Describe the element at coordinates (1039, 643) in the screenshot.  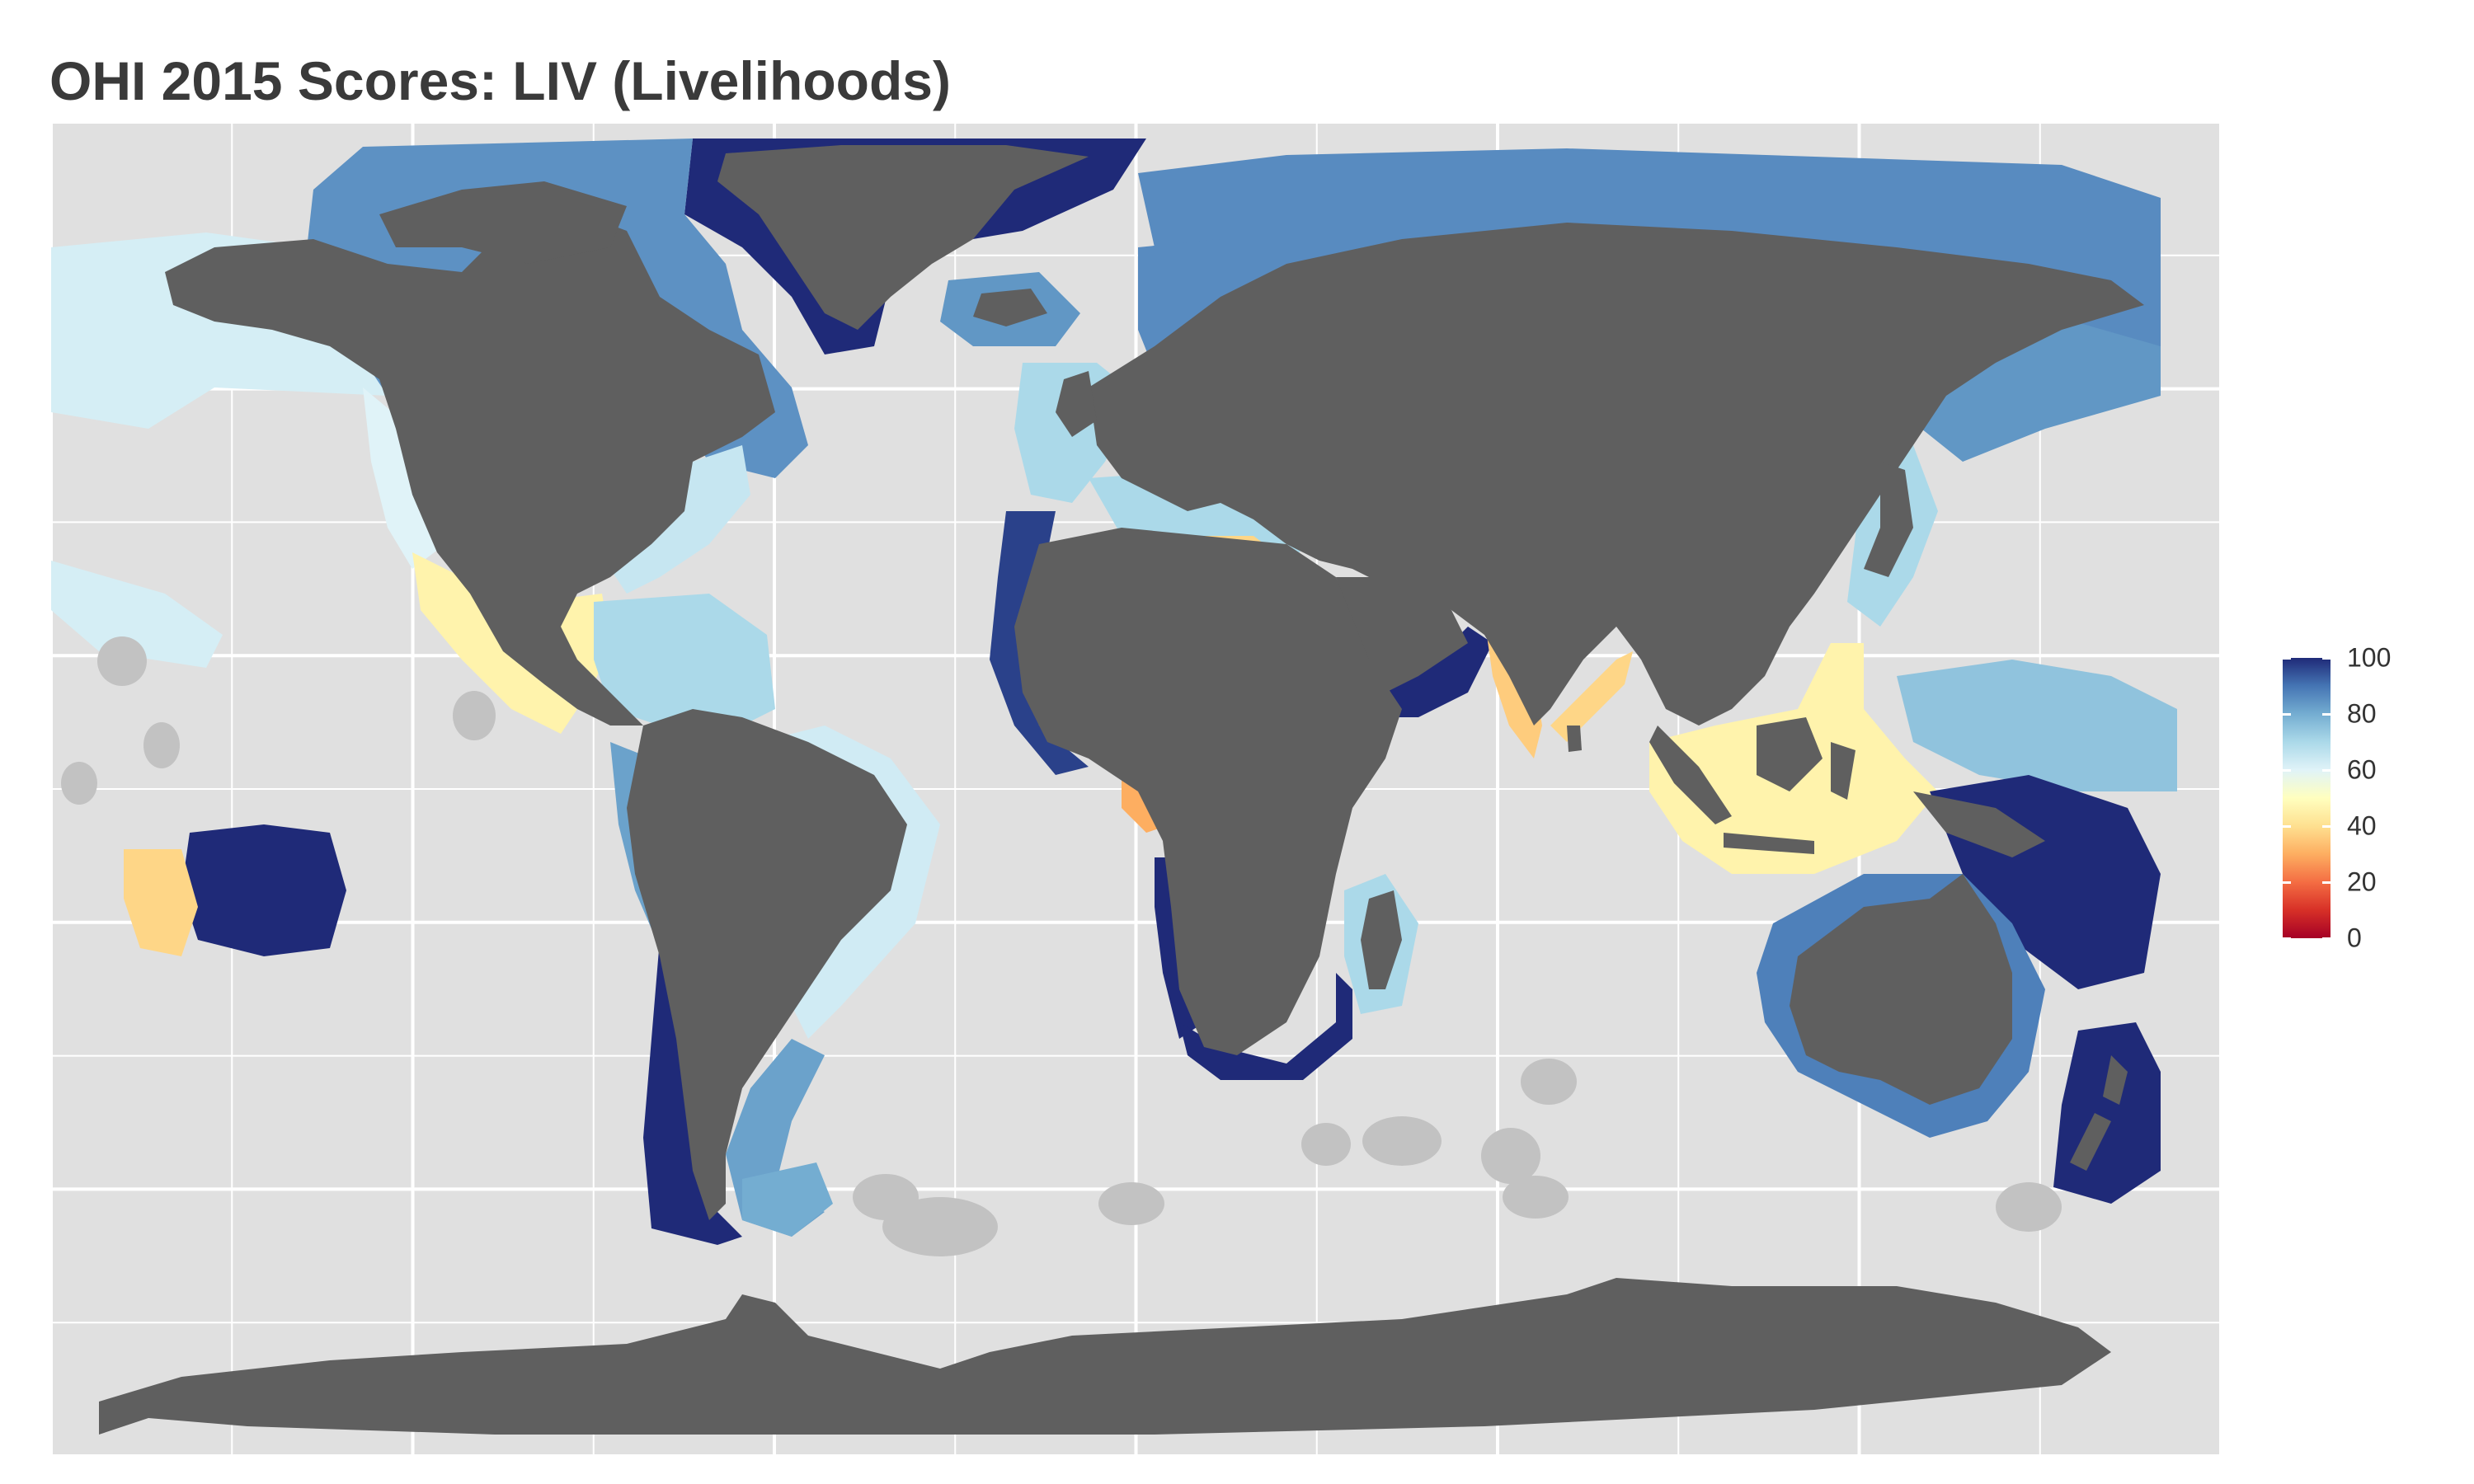
I see `west-africa-eez` at that location.